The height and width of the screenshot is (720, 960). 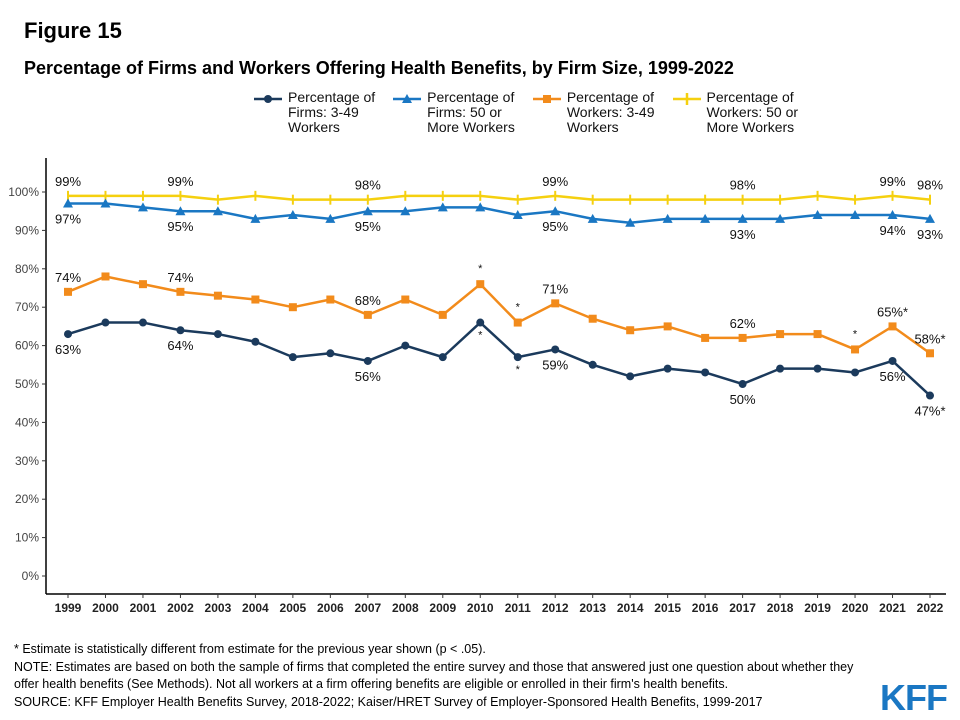 I want to click on legend-item-workers-large: Percentage of Workers: 50 or More Workers, so click(x=734, y=112).